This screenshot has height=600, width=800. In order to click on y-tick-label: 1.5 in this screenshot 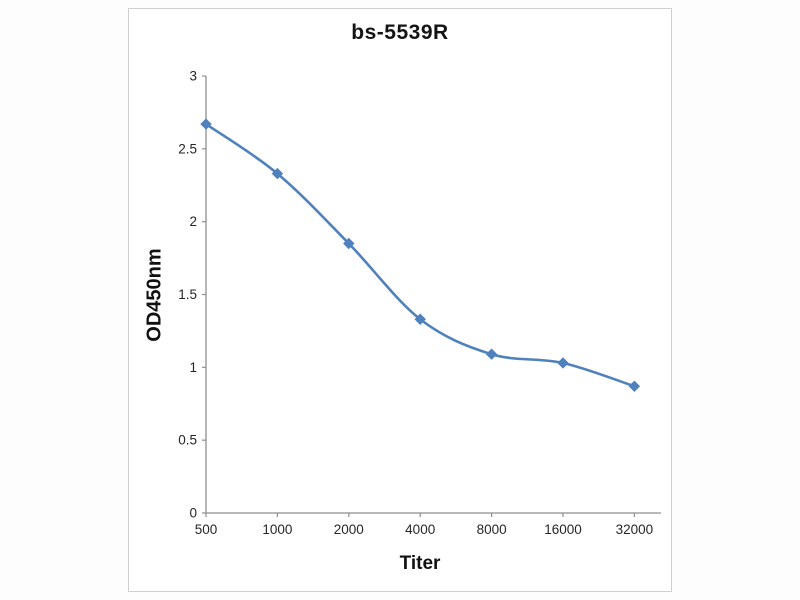, I will do `click(187, 294)`.